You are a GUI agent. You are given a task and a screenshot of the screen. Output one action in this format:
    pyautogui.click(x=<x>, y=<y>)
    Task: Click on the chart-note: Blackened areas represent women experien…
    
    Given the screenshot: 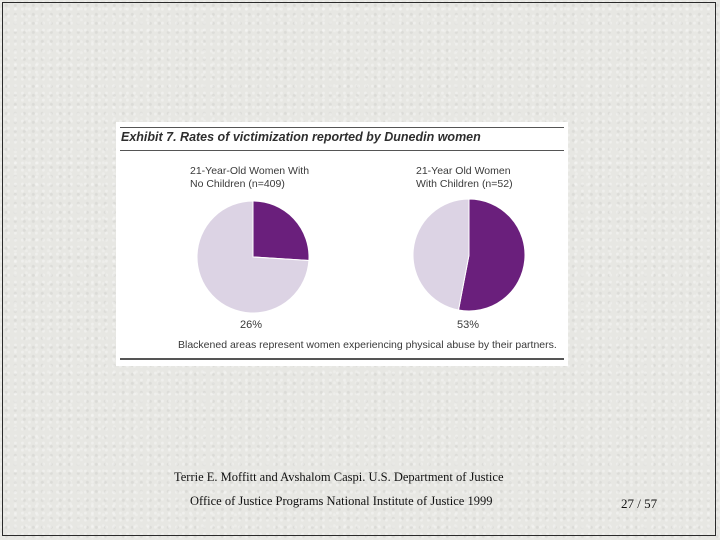 What is the action you would take?
    pyautogui.click(x=367, y=345)
    